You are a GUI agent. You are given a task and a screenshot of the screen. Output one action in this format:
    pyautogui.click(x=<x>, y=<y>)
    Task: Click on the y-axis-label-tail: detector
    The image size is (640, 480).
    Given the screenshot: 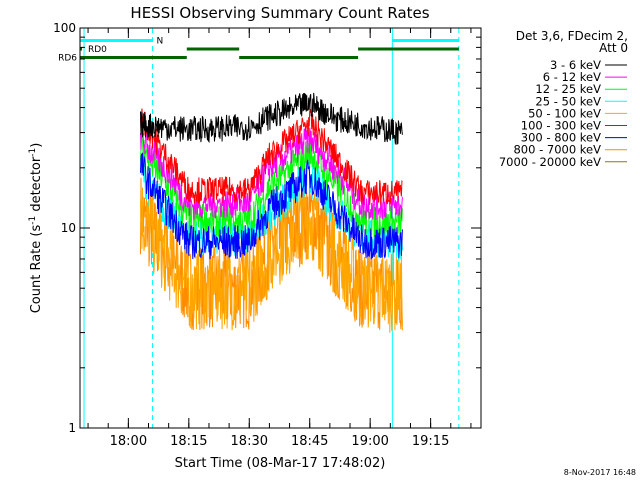 What is the action you would take?
    pyautogui.click(x=36, y=186)
    